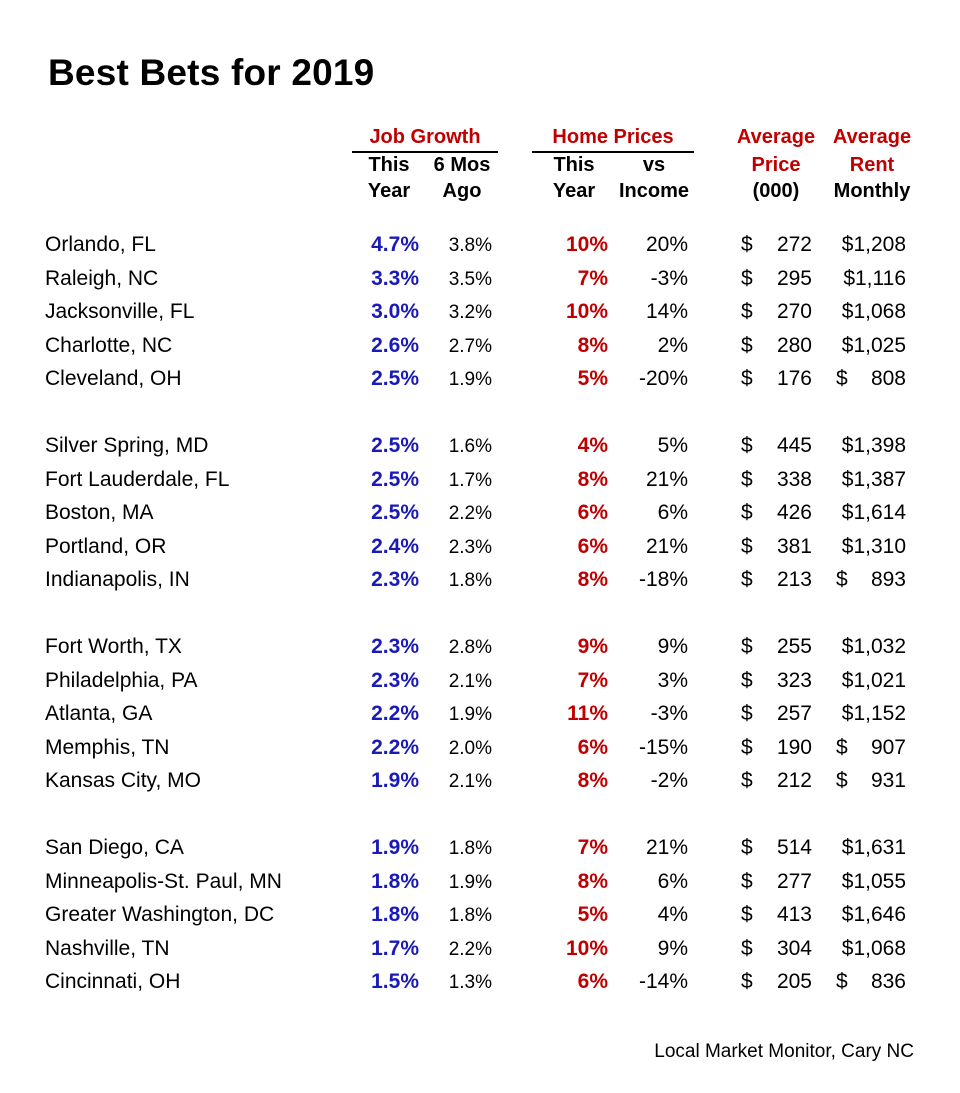  Describe the element at coordinates (395, 579) in the screenshot. I see `job-growth-this-year: 2.3%` at that location.